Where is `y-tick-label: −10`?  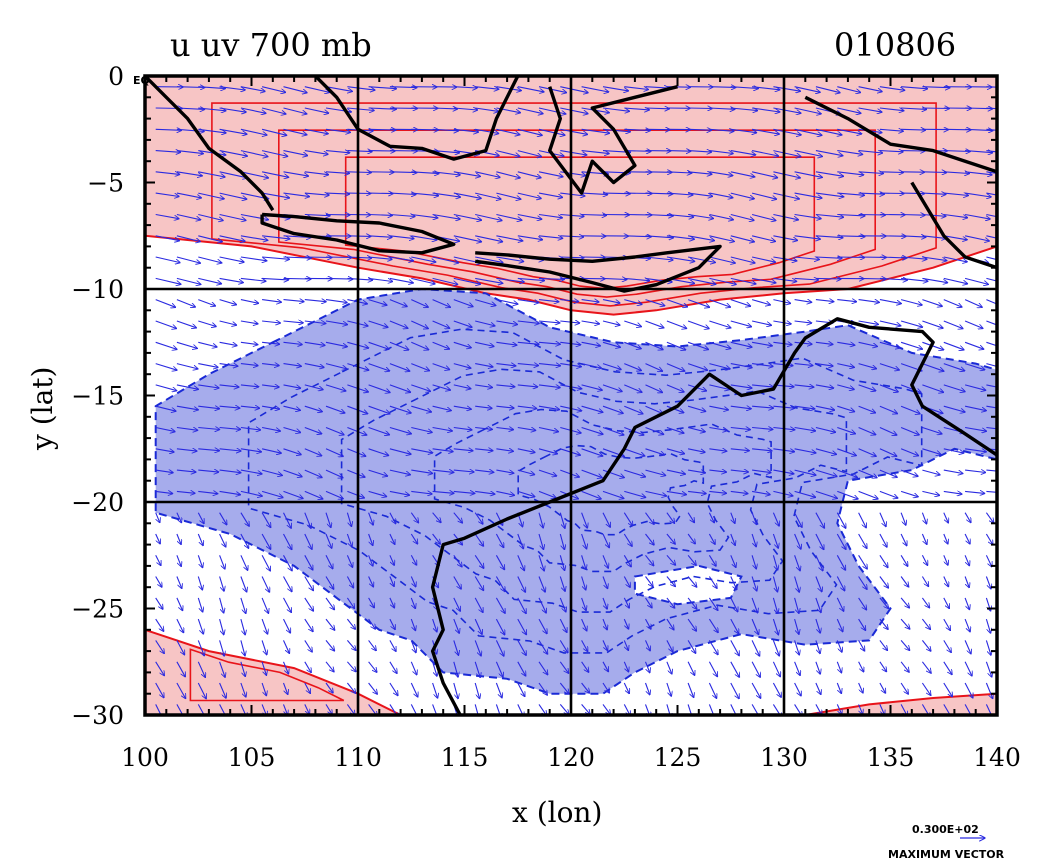 y-tick-label: −10 is located at coordinates (97, 289).